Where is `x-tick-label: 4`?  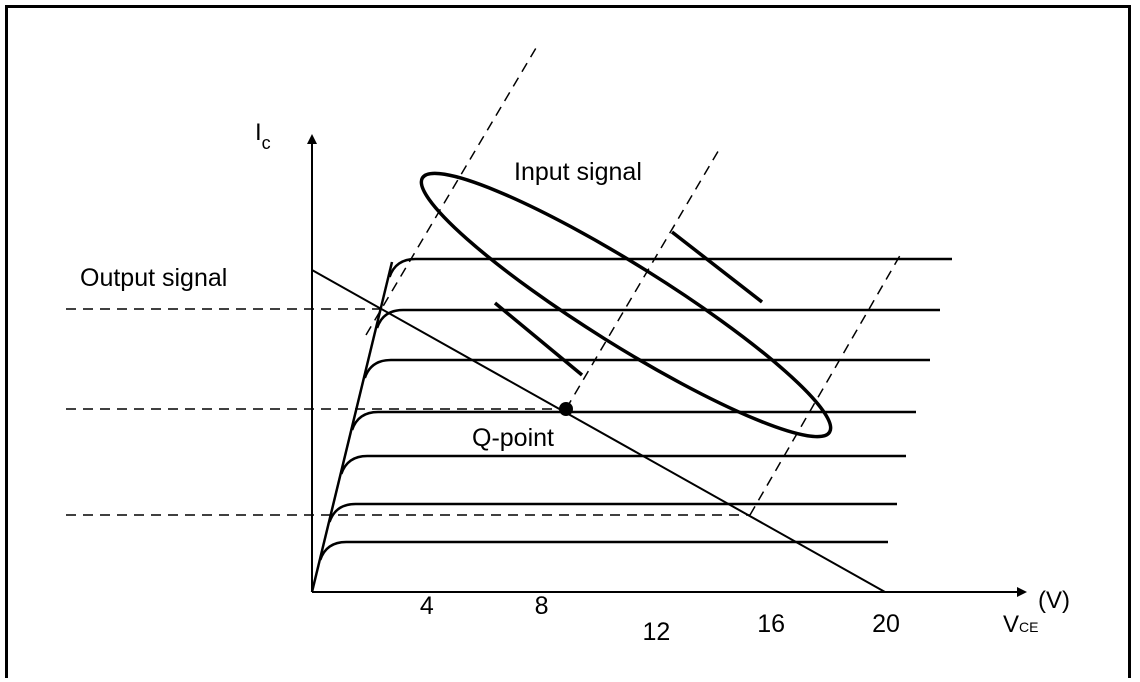
x-tick-label: 4 is located at coordinates (427, 606).